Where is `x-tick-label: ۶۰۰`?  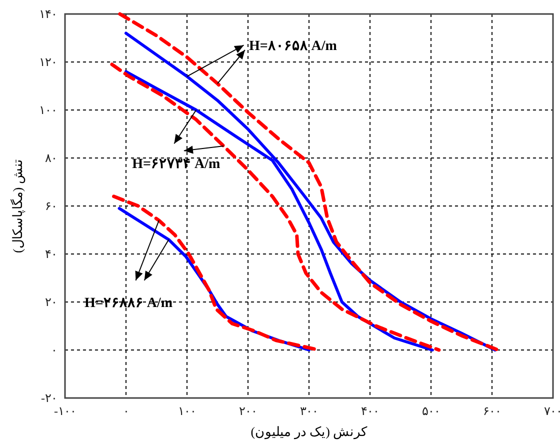
x-tick-label: ۶۰۰ is located at coordinates (492, 411).